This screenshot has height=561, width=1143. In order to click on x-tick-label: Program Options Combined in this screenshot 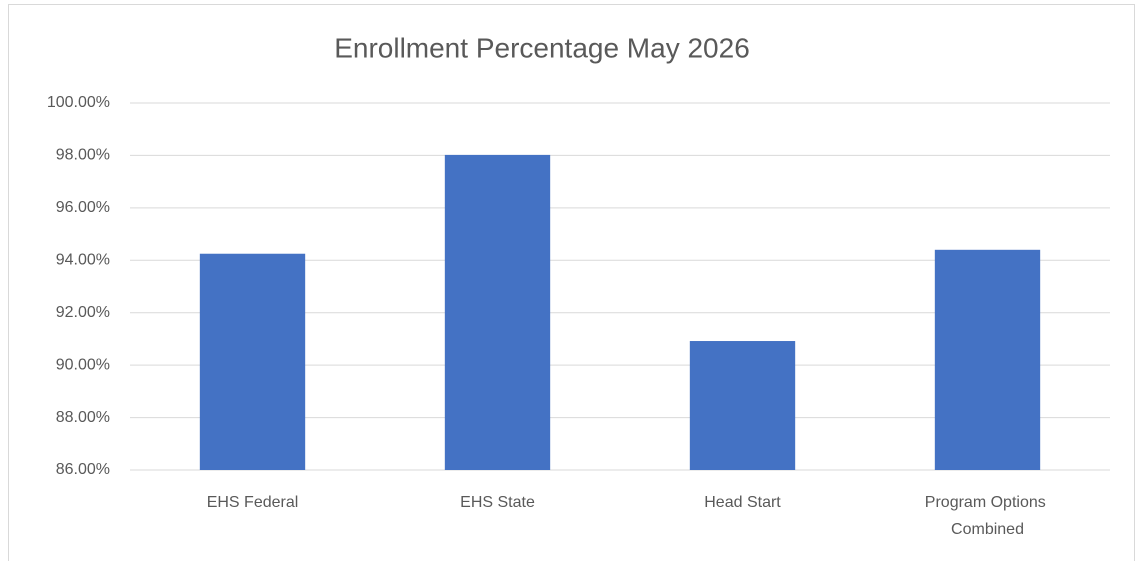, I will do `click(987, 516)`.